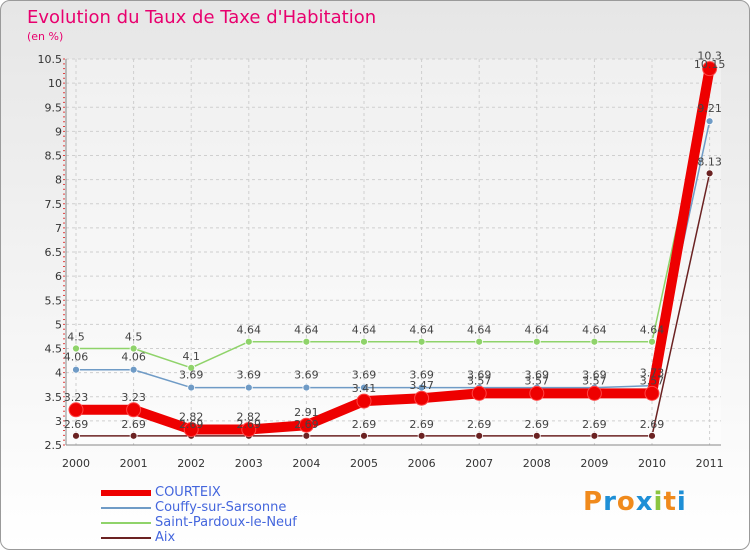 This screenshot has height=550, width=750. Describe the element at coordinates (593, 502) in the screenshot. I see `logo-letter: P` at that location.